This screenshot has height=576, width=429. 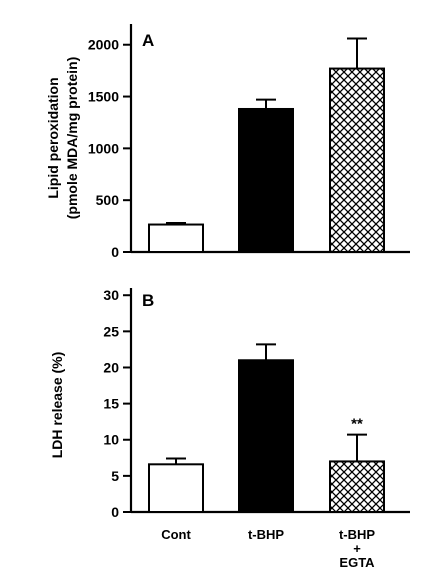 I want to click on panel-b-y-tick-label: 20, so click(x=111, y=367).